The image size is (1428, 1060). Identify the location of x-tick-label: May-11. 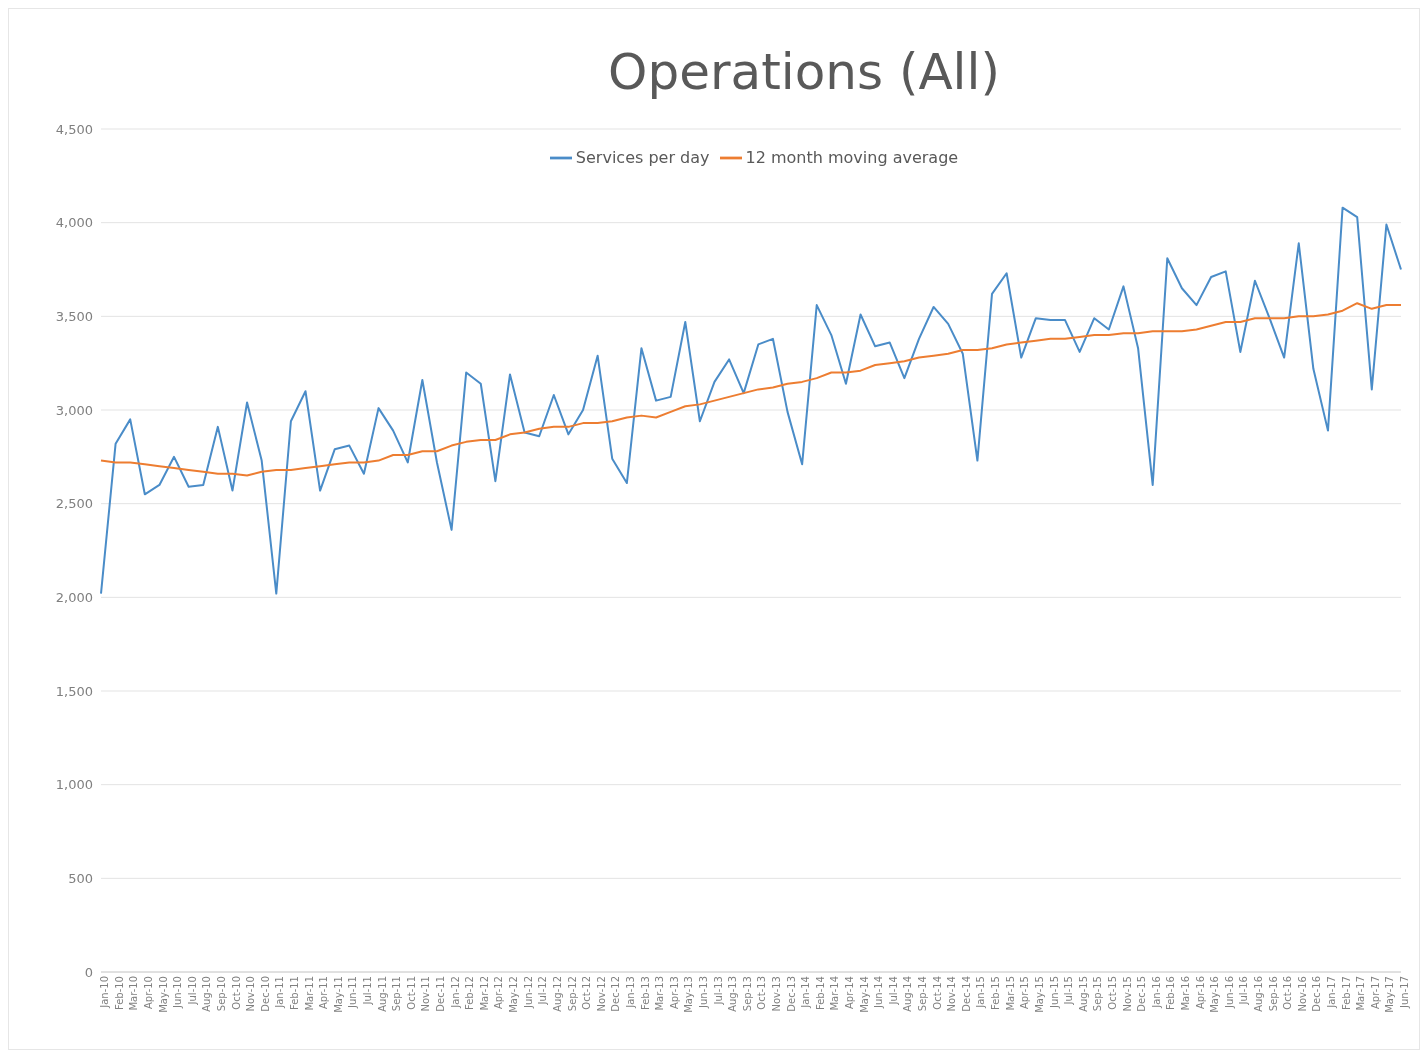
(338, 994).